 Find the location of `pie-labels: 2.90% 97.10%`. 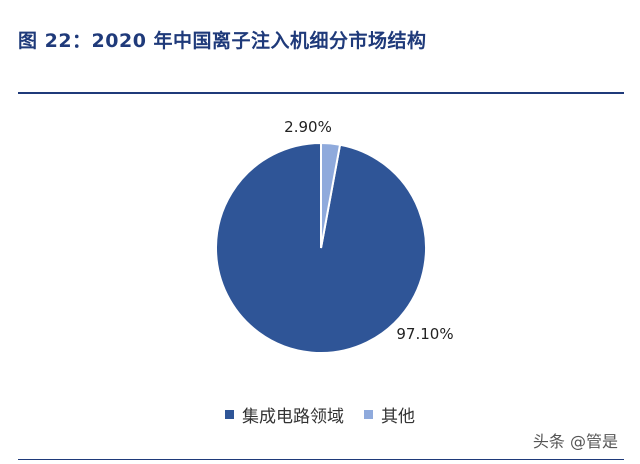

pie-labels: 2.90% 97.10% is located at coordinates (368, 230).